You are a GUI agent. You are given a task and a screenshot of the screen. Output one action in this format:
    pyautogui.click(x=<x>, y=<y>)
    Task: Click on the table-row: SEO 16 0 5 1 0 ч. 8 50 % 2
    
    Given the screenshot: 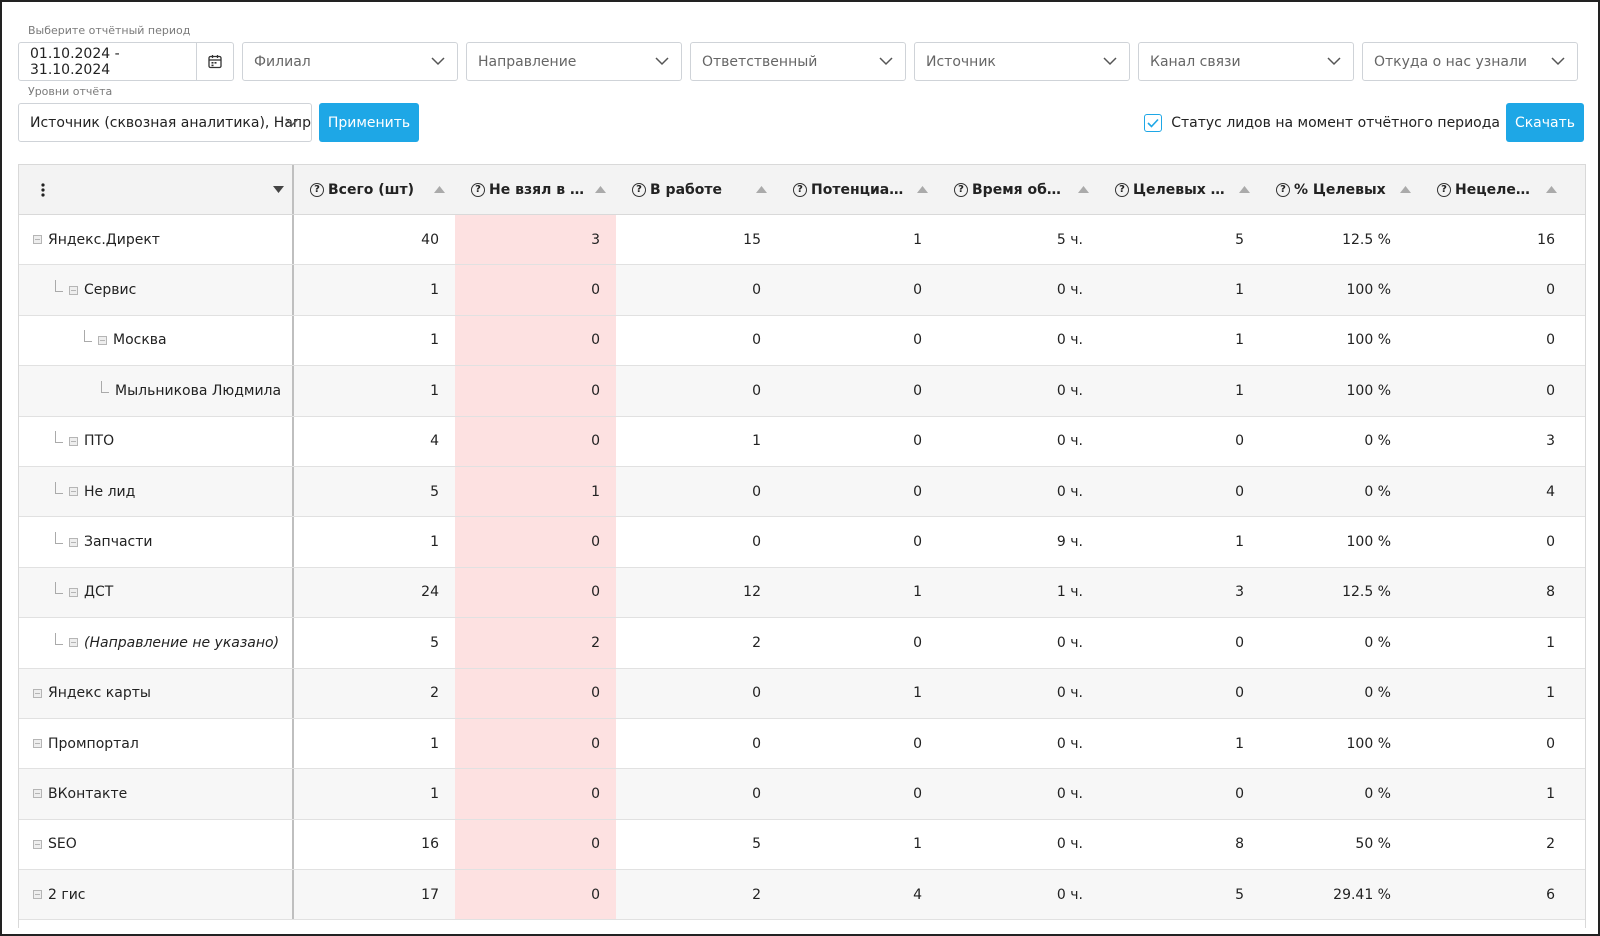 What is the action you would take?
    pyautogui.click(x=802, y=845)
    